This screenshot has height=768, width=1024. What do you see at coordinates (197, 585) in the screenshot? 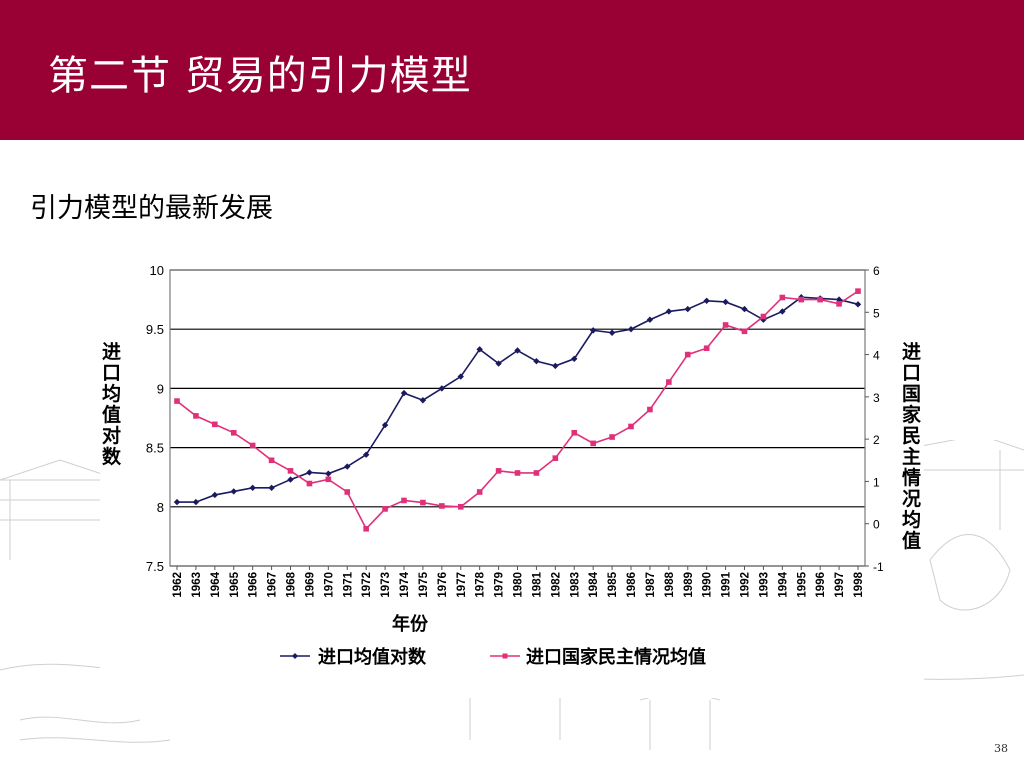
I see `x-tick-label: 1963` at bounding box center [197, 585].